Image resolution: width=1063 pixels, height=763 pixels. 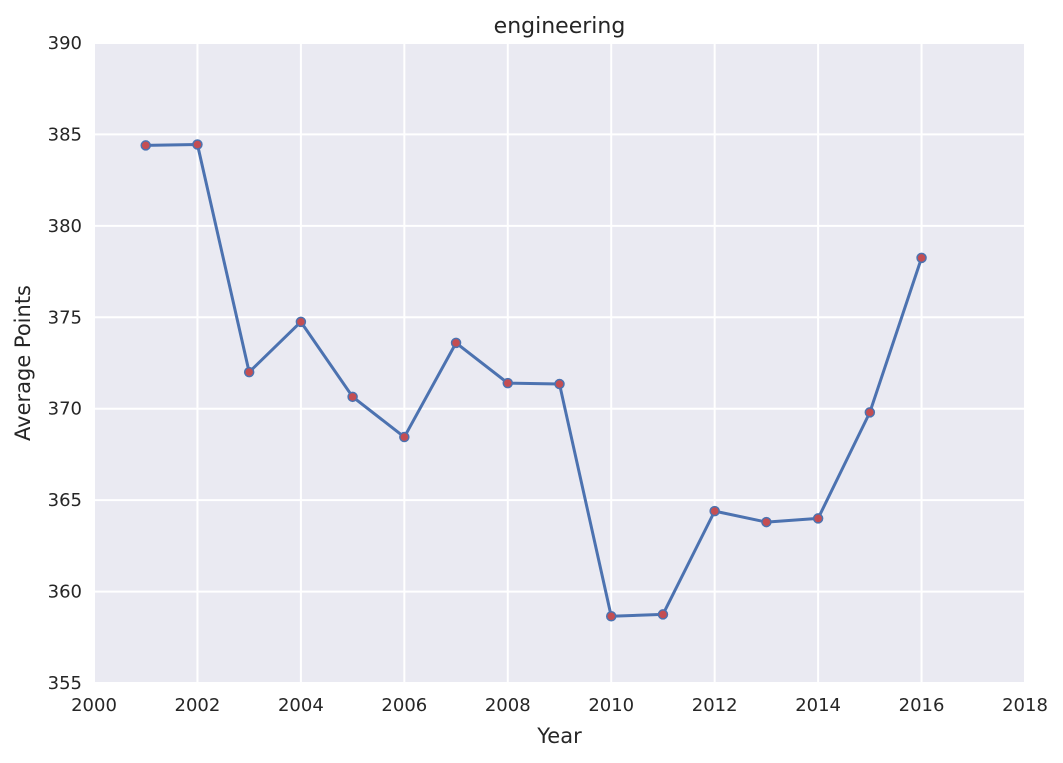 I want to click on y-tick-label: 380, so click(x=65, y=226).